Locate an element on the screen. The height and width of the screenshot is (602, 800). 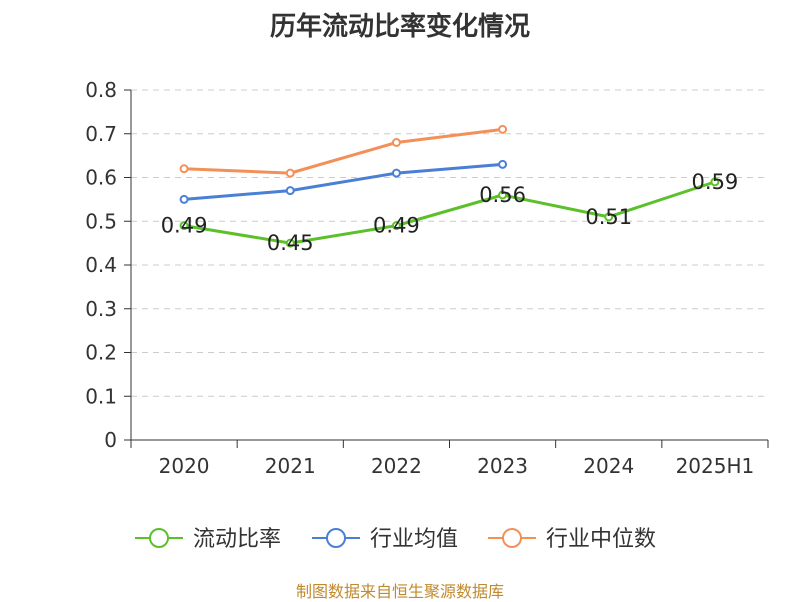
y-tick-label: 0.4 is located at coordinates (101, 265).